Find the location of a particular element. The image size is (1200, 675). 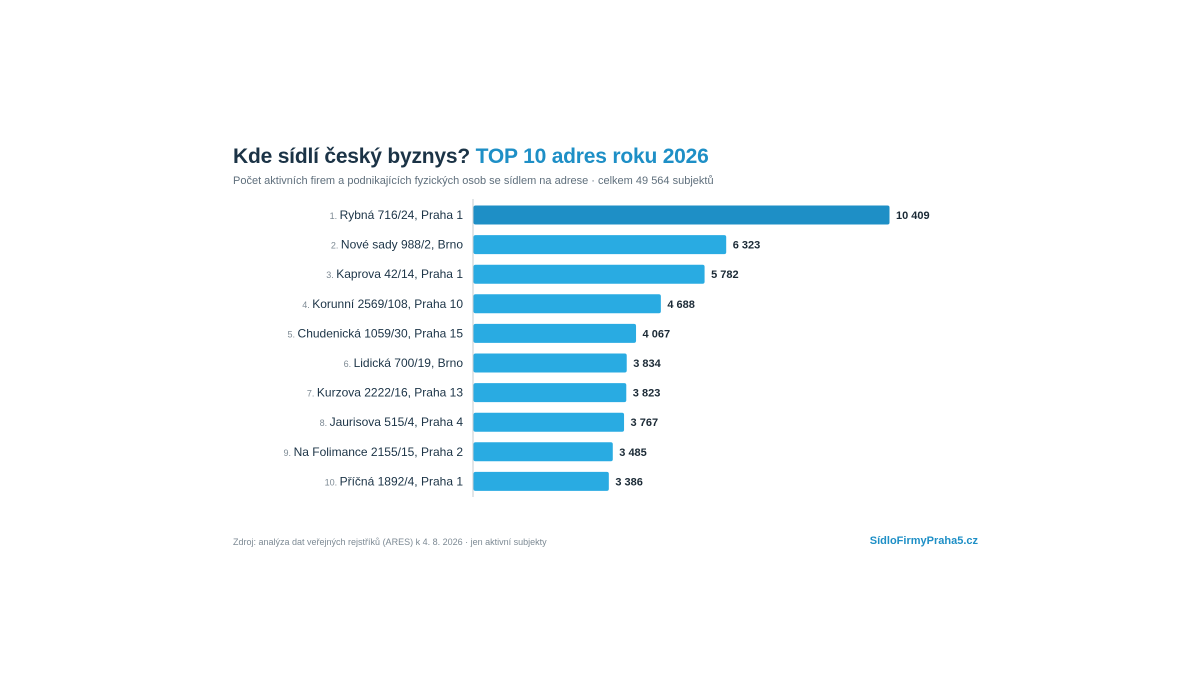

value-label-10: 3 386 is located at coordinates (629, 482).